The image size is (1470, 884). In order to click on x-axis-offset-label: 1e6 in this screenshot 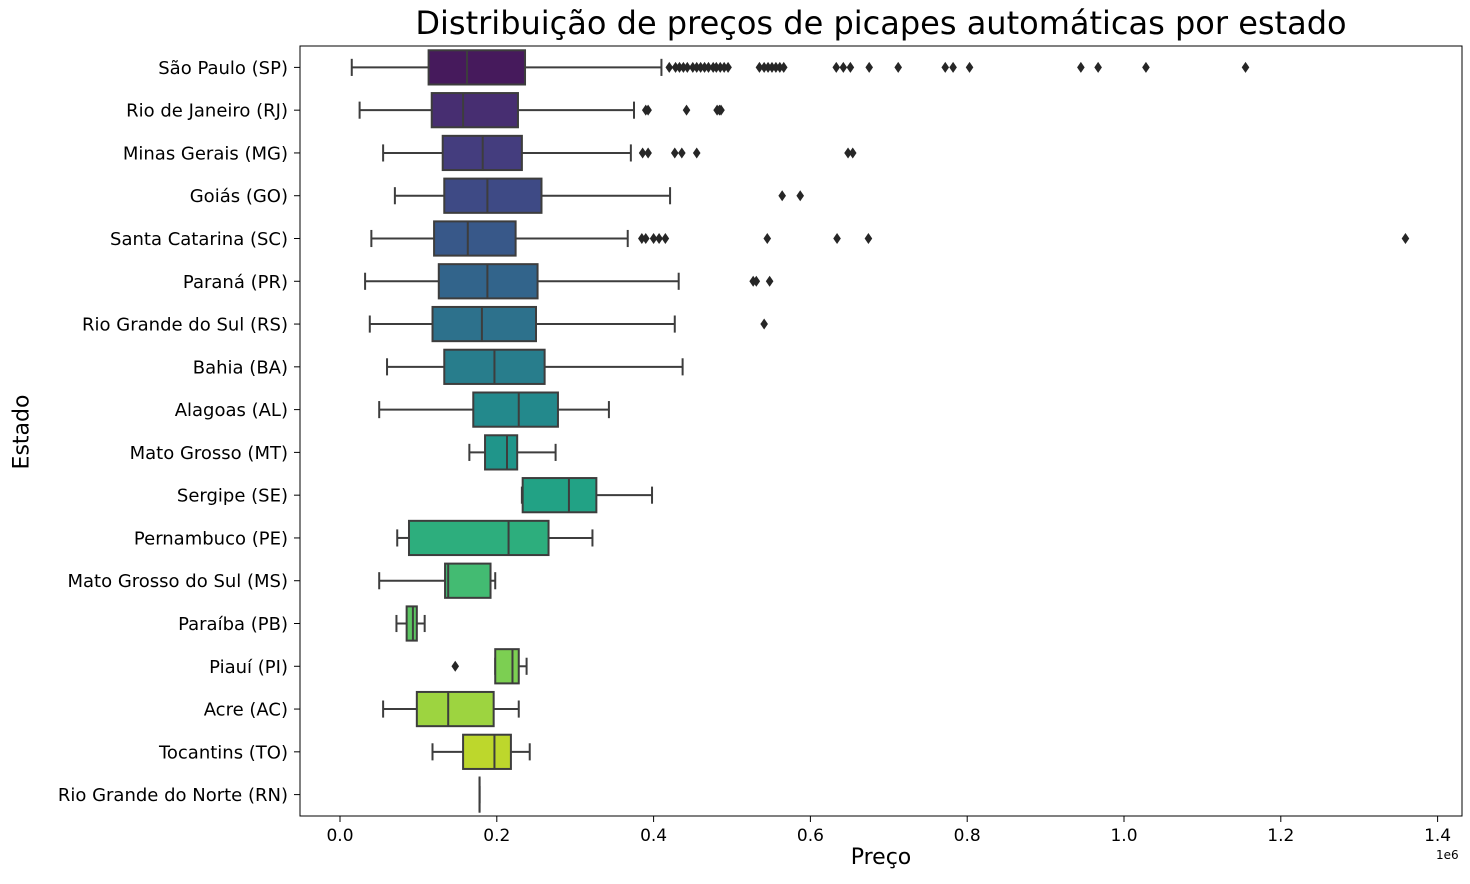, I will do `click(1447, 855)`.